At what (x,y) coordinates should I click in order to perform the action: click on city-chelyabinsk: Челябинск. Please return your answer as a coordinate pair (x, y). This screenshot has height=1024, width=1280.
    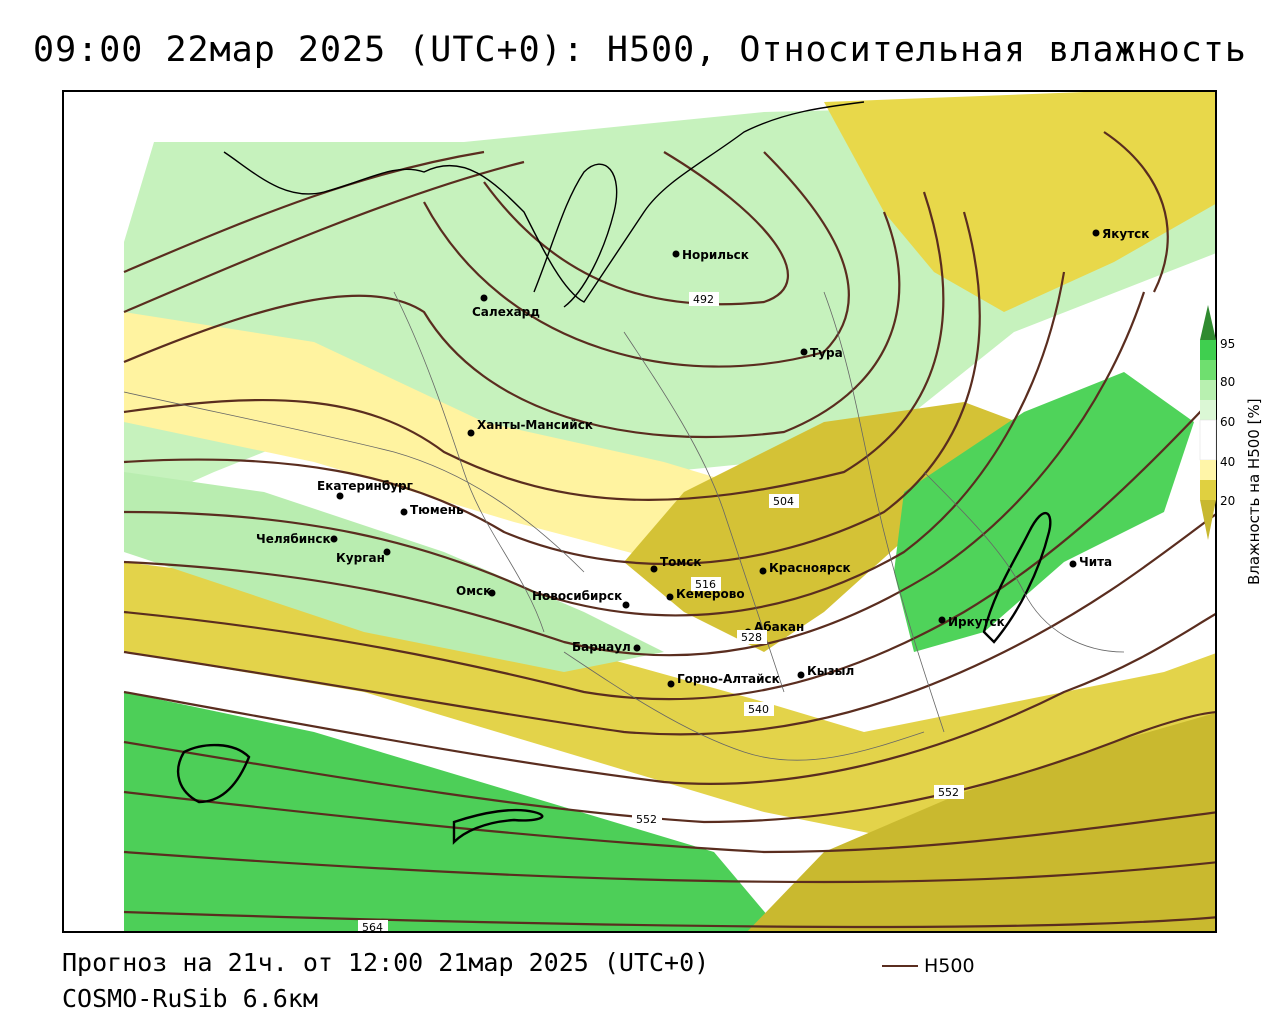
    Looking at the image, I should click on (297, 539).